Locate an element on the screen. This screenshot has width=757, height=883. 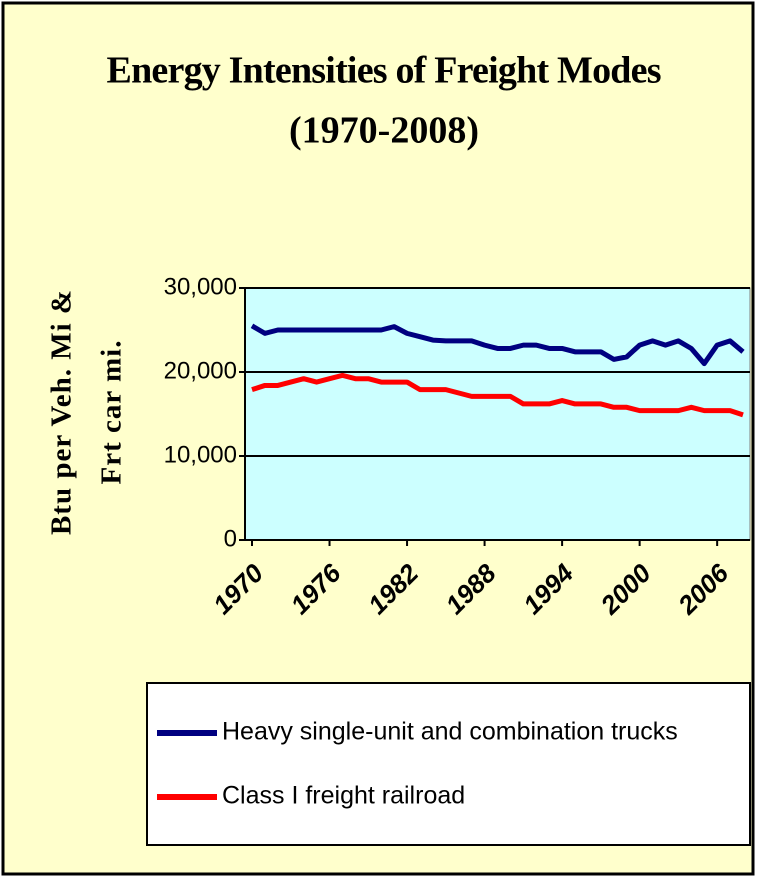
legend-label: Heavy single-unit and combination trucks is located at coordinates (450, 732).